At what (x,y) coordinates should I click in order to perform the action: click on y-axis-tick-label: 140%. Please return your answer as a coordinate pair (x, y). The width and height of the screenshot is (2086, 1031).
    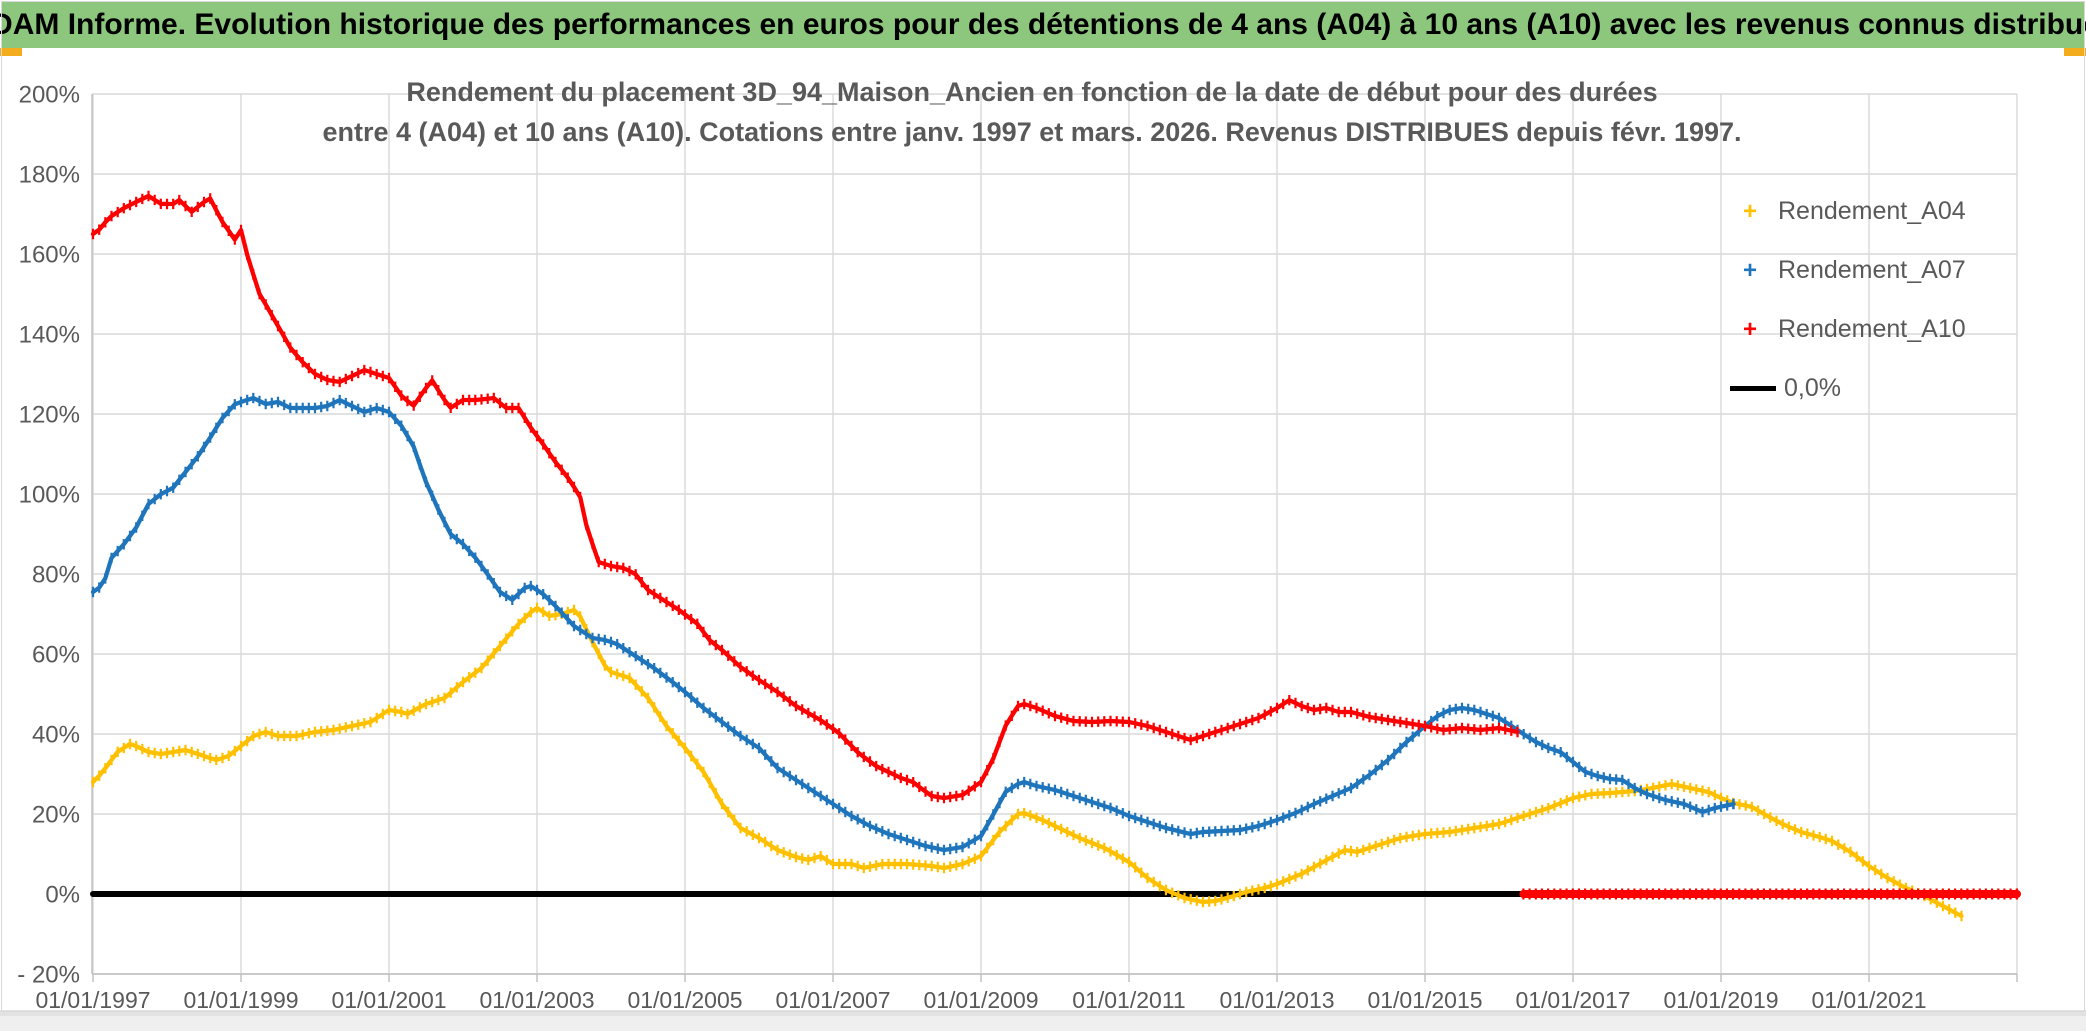
    Looking at the image, I should click on (49, 334).